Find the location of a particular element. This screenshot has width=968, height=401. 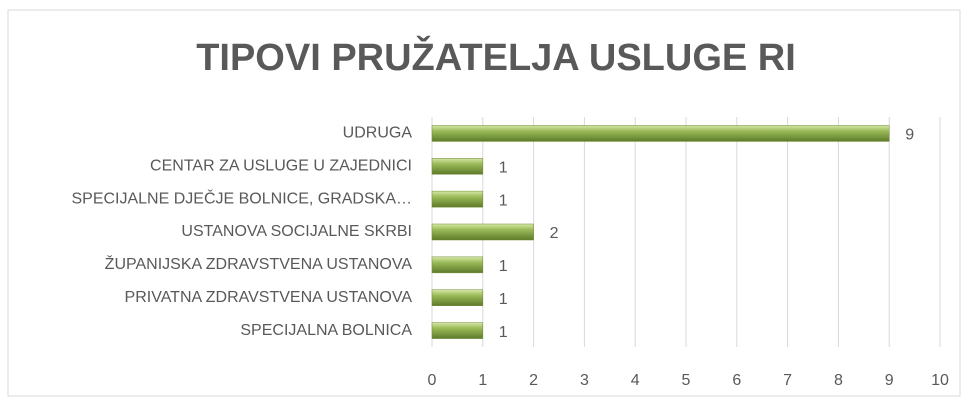

y-tick-label: CENTAR ZA USLUGE U ZAJEDNICI is located at coordinates (281, 166).